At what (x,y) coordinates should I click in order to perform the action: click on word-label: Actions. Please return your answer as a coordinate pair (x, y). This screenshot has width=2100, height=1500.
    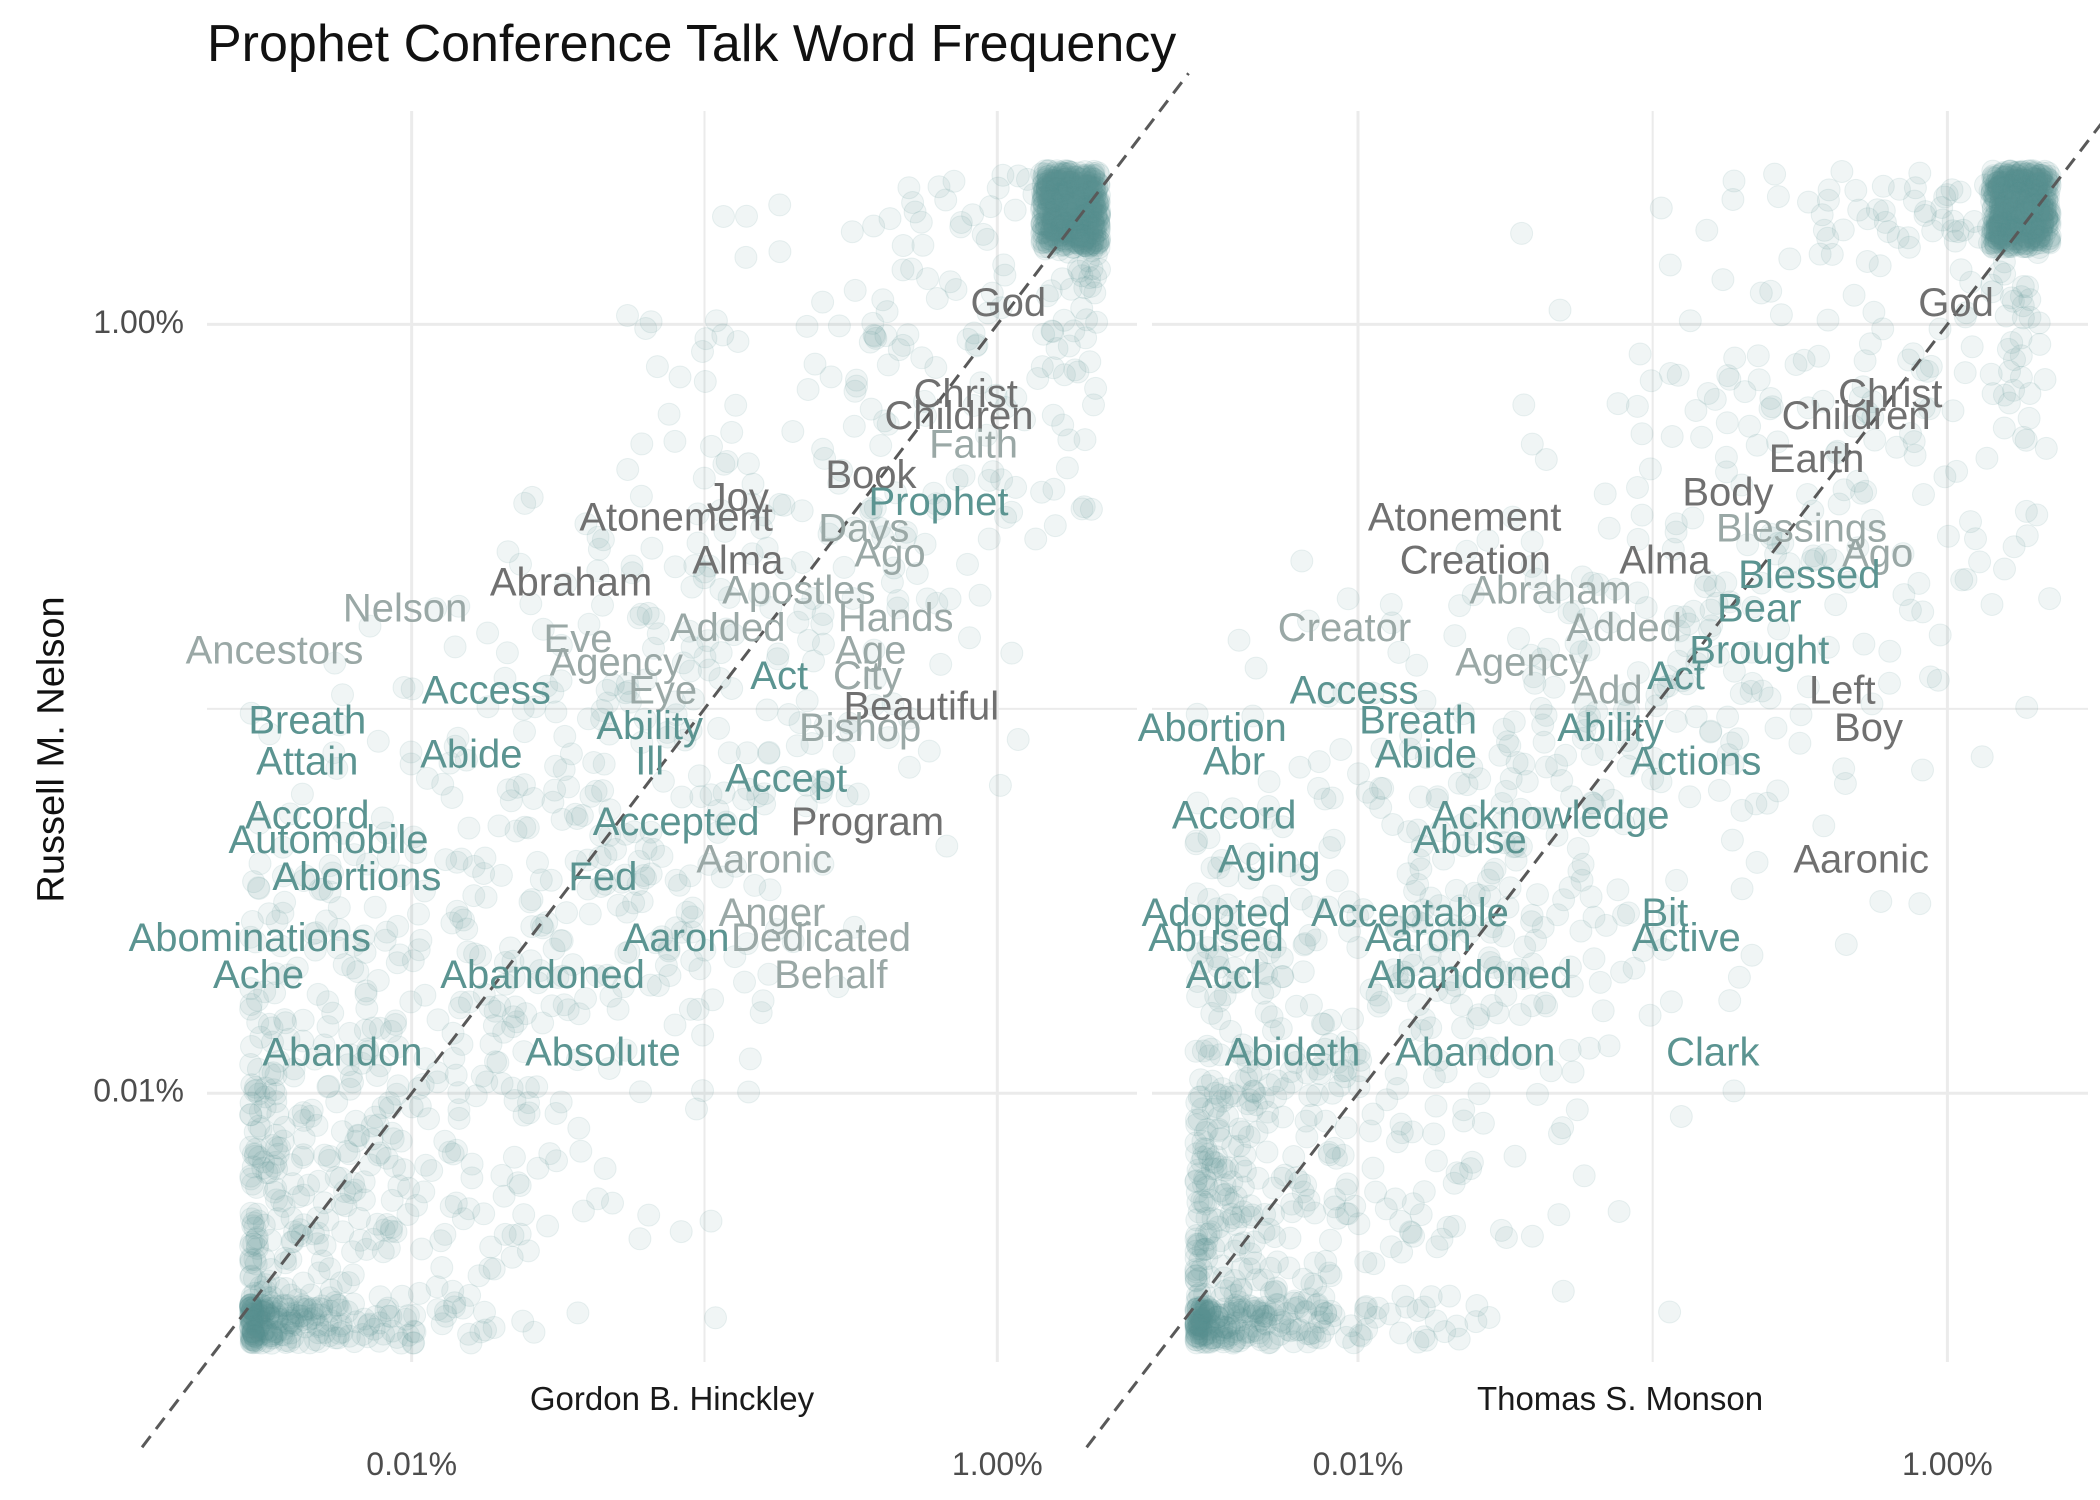
    Looking at the image, I should click on (1695, 761).